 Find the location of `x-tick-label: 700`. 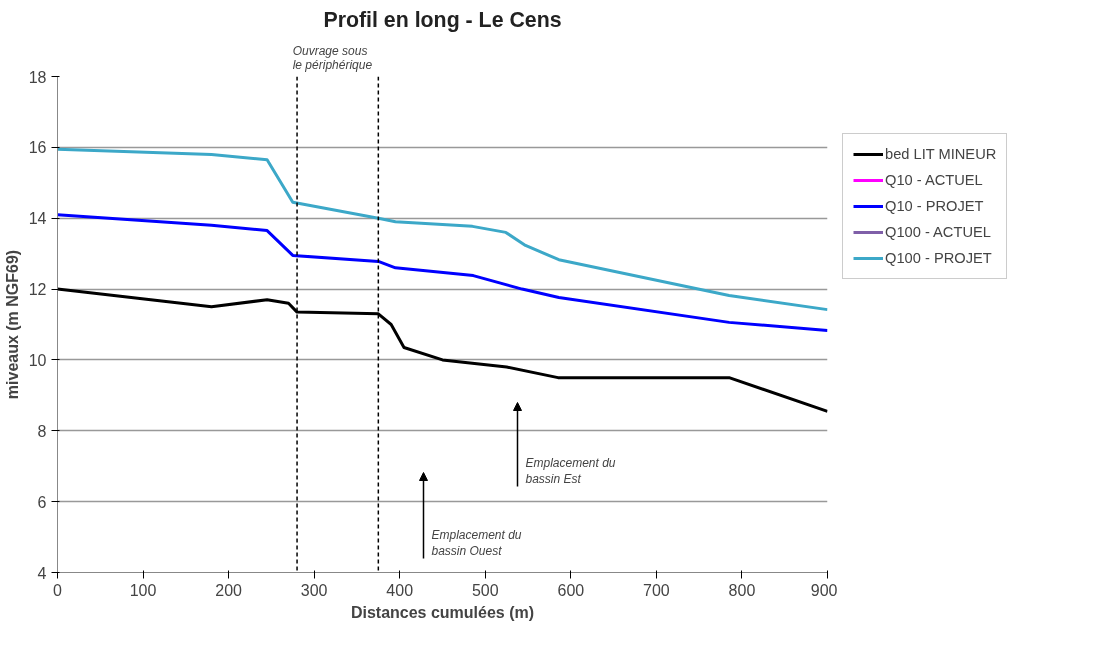

x-tick-label: 700 is located at coordinates (656, 590).